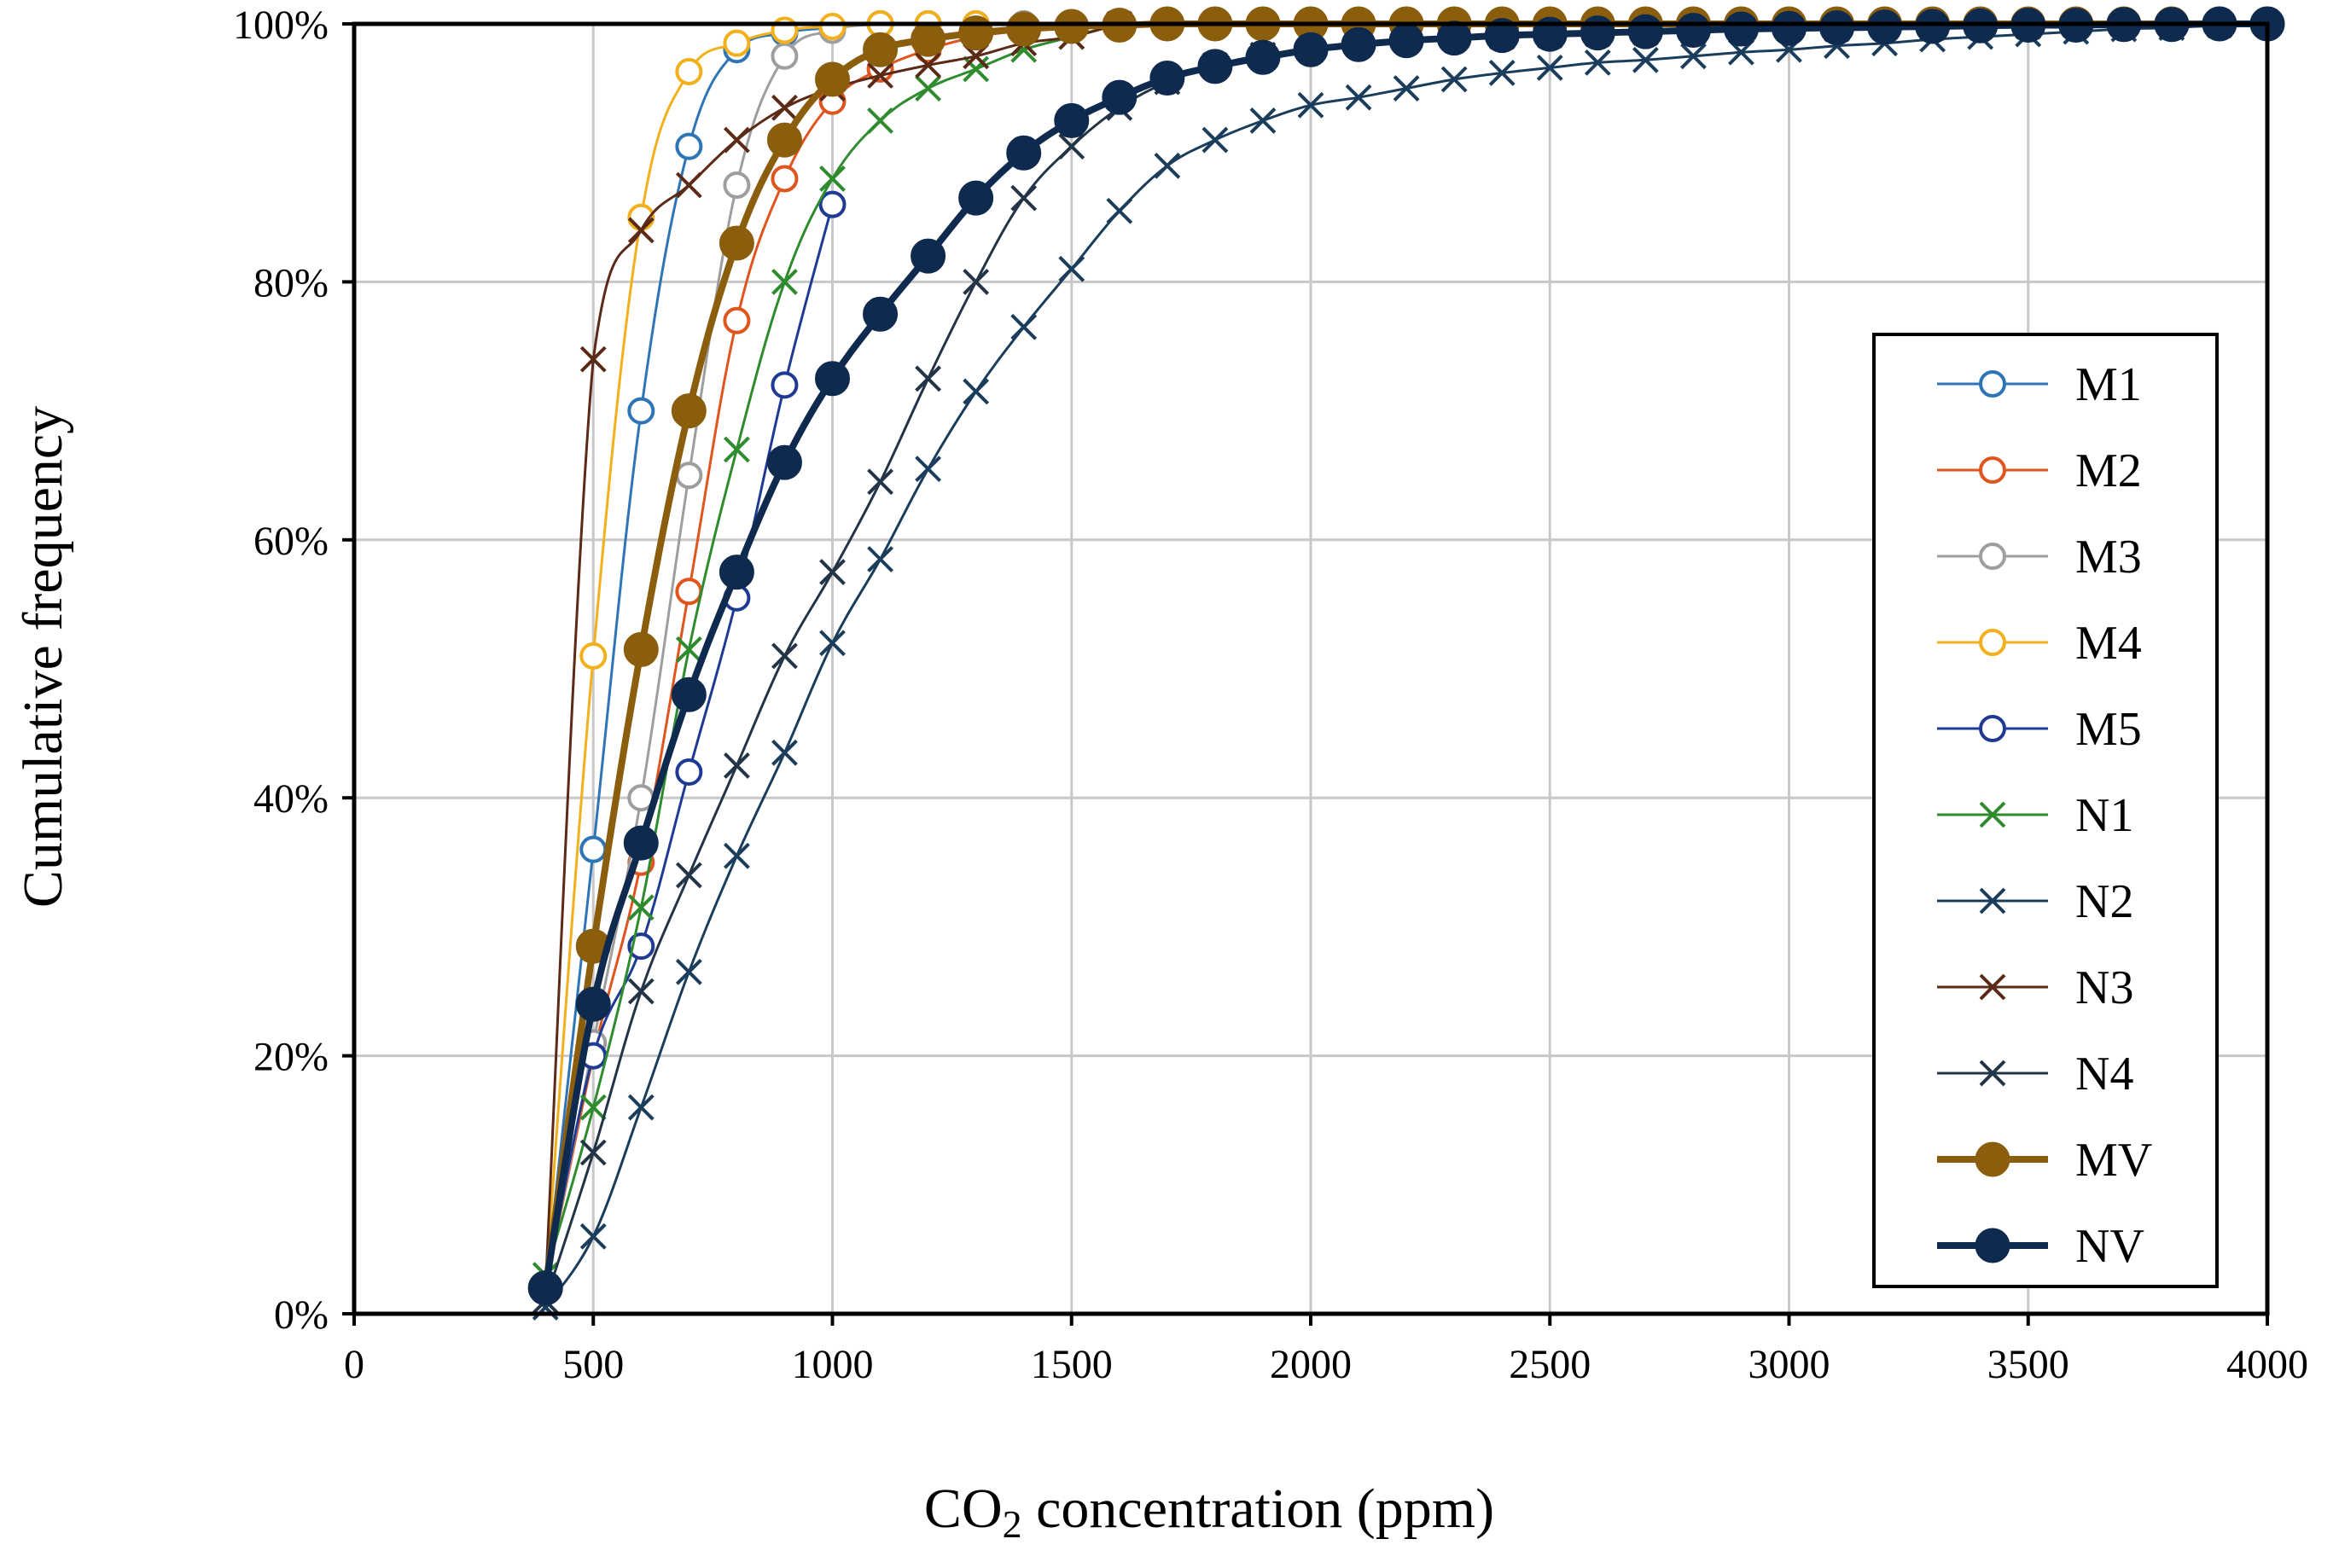 Image resolution: width=2339 pixels, height=1568 pixels. What do you see at coordinates (2109, 1246) in the screenshot?
I see `legend-nv-label: NV` at bounding box center [2109, 1246].